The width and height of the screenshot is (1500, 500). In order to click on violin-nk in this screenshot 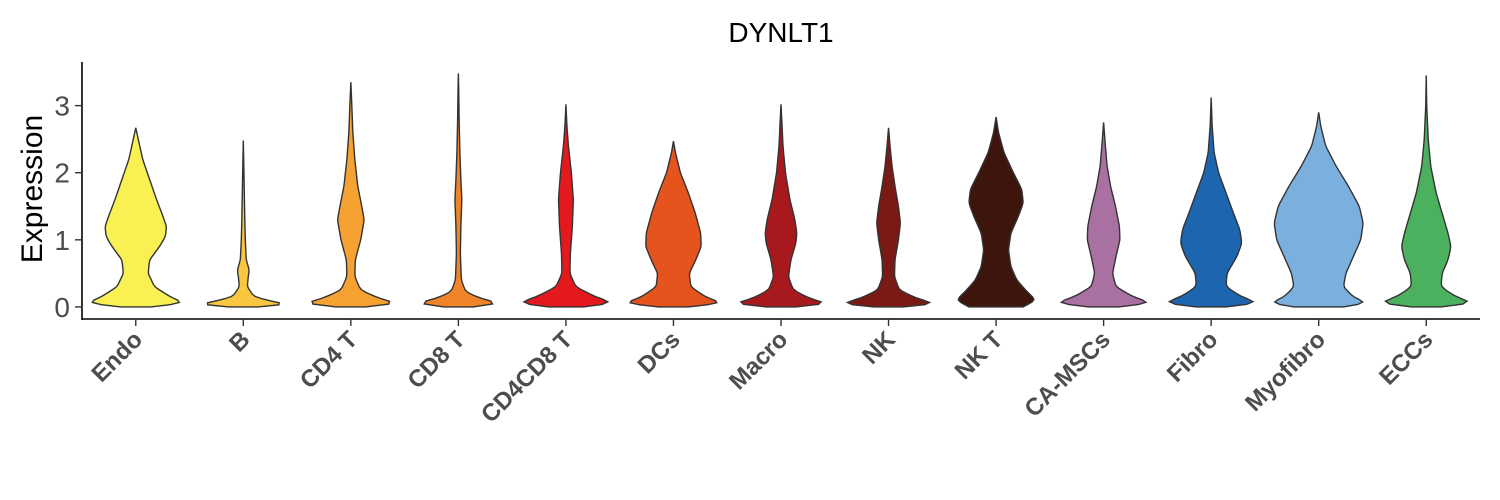, I will do `click(888, 217)`.